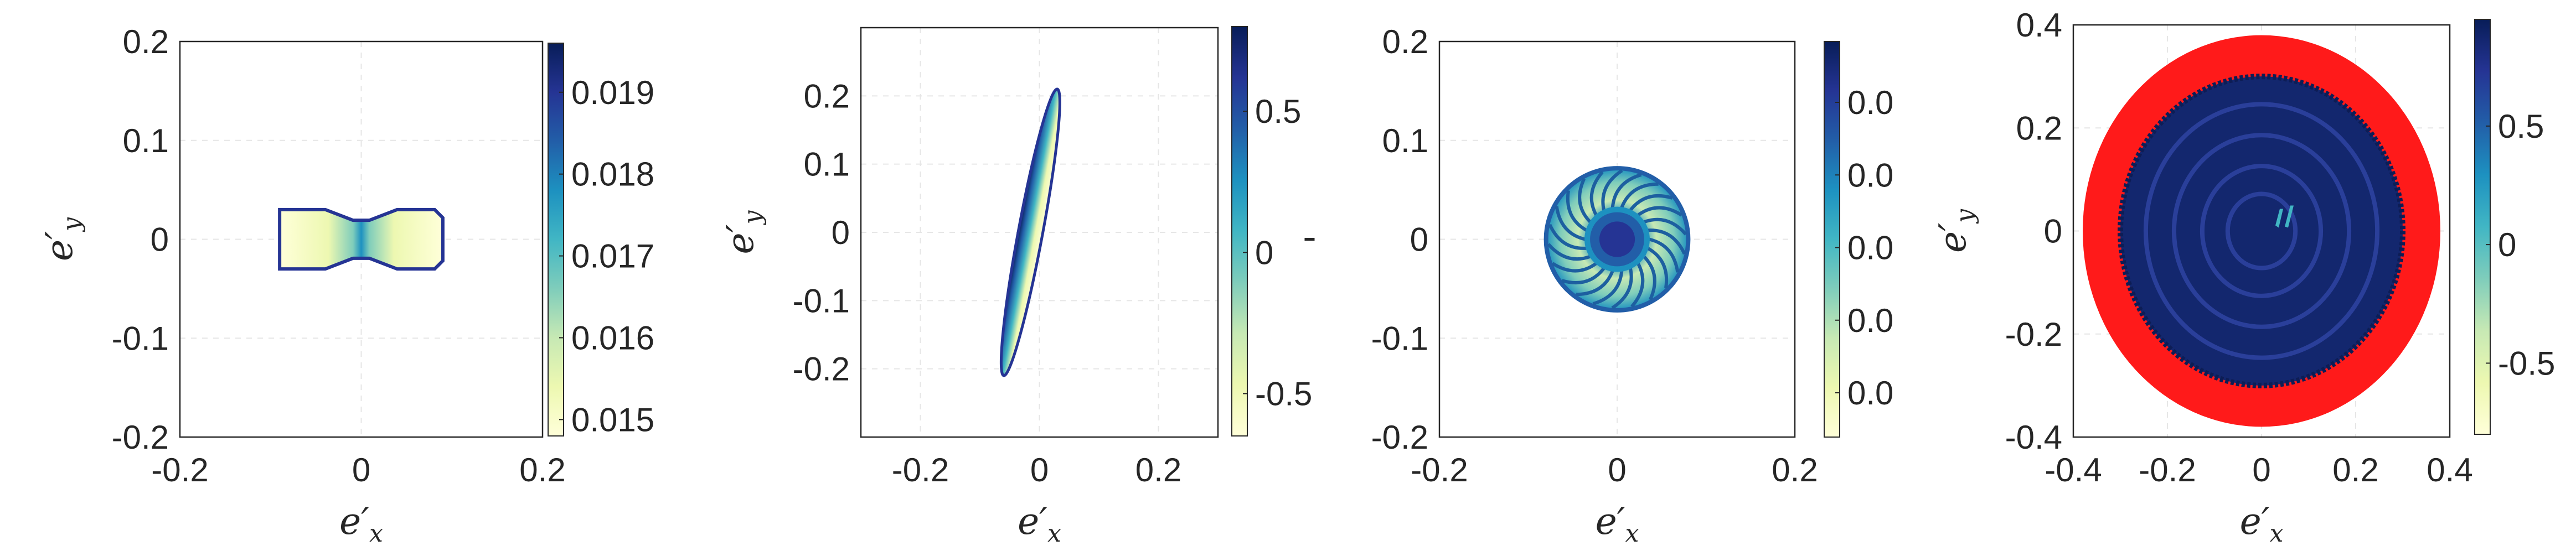 The width and height of the screenshot is (2576, 556). What do you see at coordinates (612, 338) in the screenshot?
I see `colorbar-tick-label: 0.016` at bounding box center [612, 338].